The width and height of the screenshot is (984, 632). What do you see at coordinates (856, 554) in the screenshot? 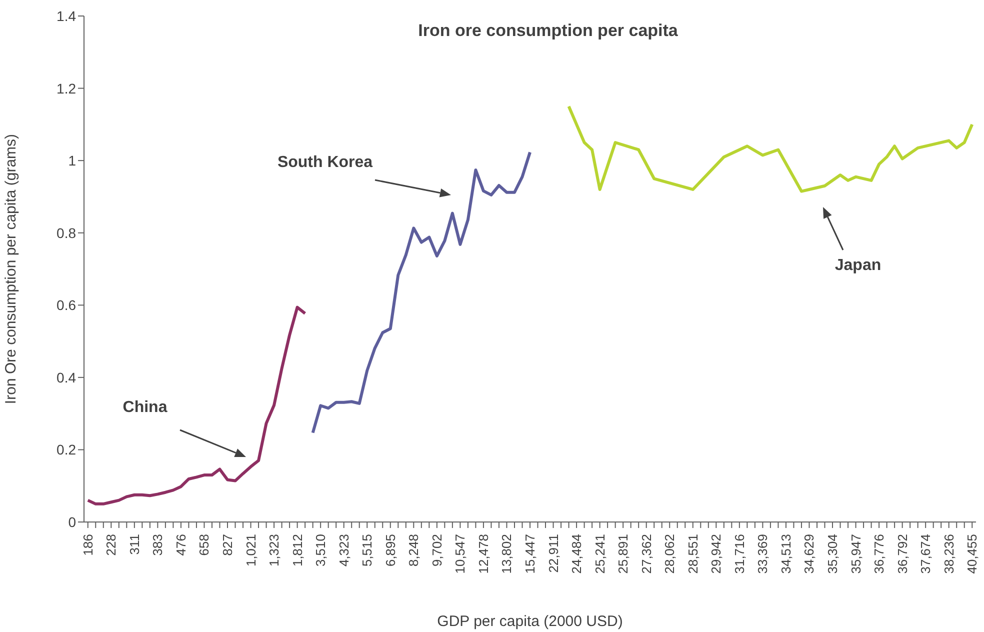
I see `x-tick-label: 35,947` at bounding box center [856, 554].